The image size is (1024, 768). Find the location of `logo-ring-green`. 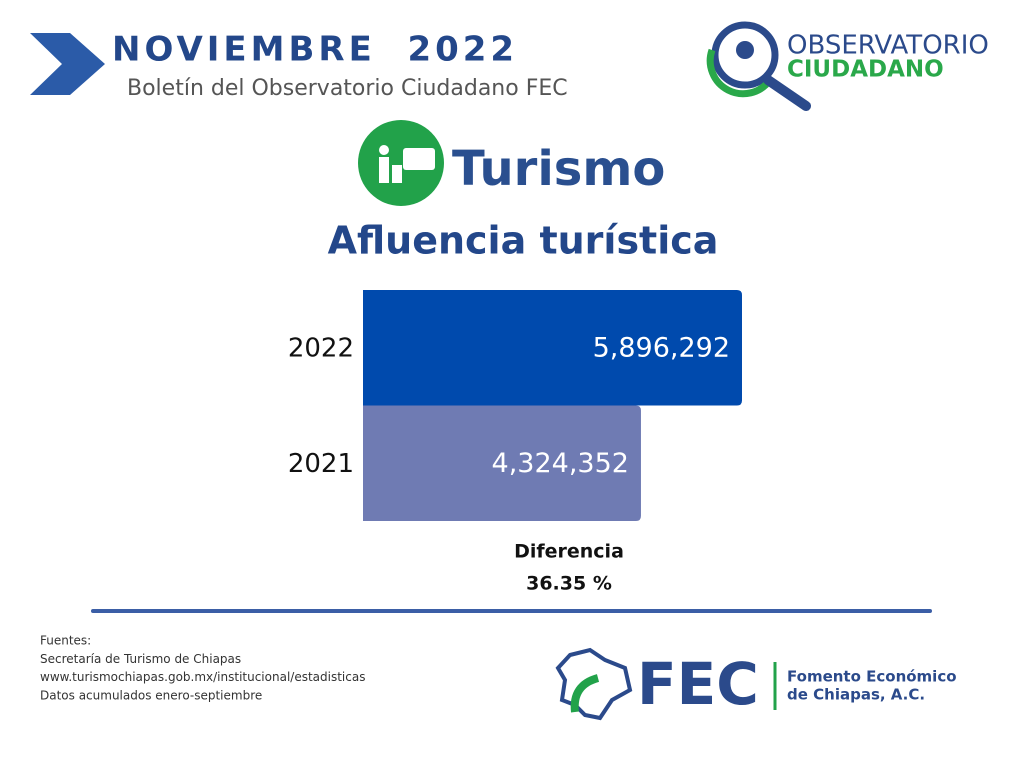

logo-ring-green is located at coordinates (739, 73).